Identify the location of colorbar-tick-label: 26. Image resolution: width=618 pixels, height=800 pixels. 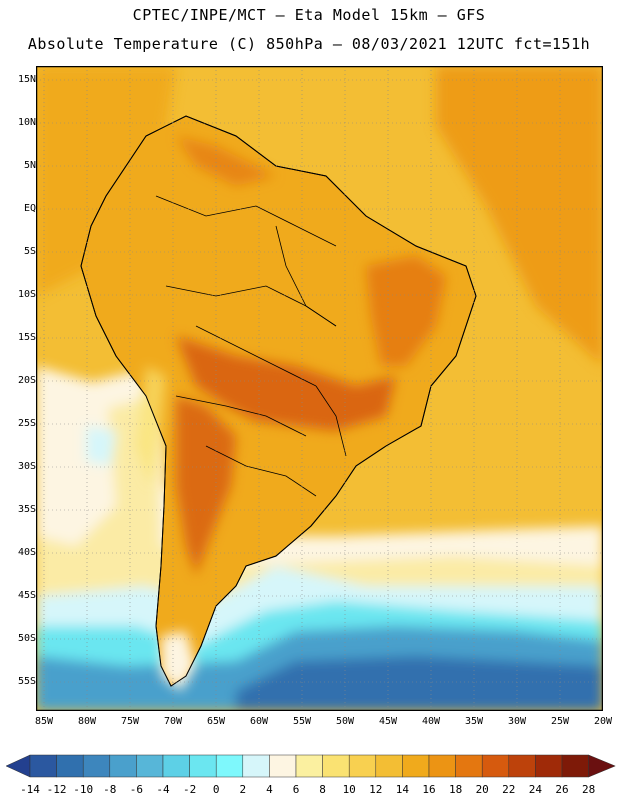
(562, 789).